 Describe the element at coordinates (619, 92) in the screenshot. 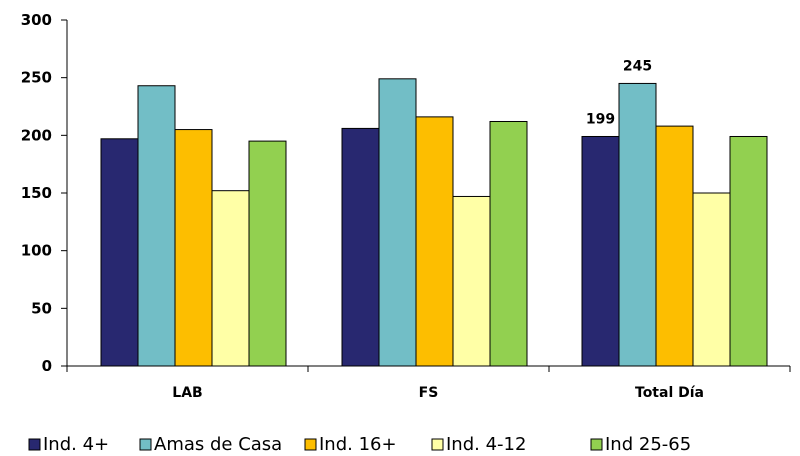

I see `data-labels: 199 245` at that location.